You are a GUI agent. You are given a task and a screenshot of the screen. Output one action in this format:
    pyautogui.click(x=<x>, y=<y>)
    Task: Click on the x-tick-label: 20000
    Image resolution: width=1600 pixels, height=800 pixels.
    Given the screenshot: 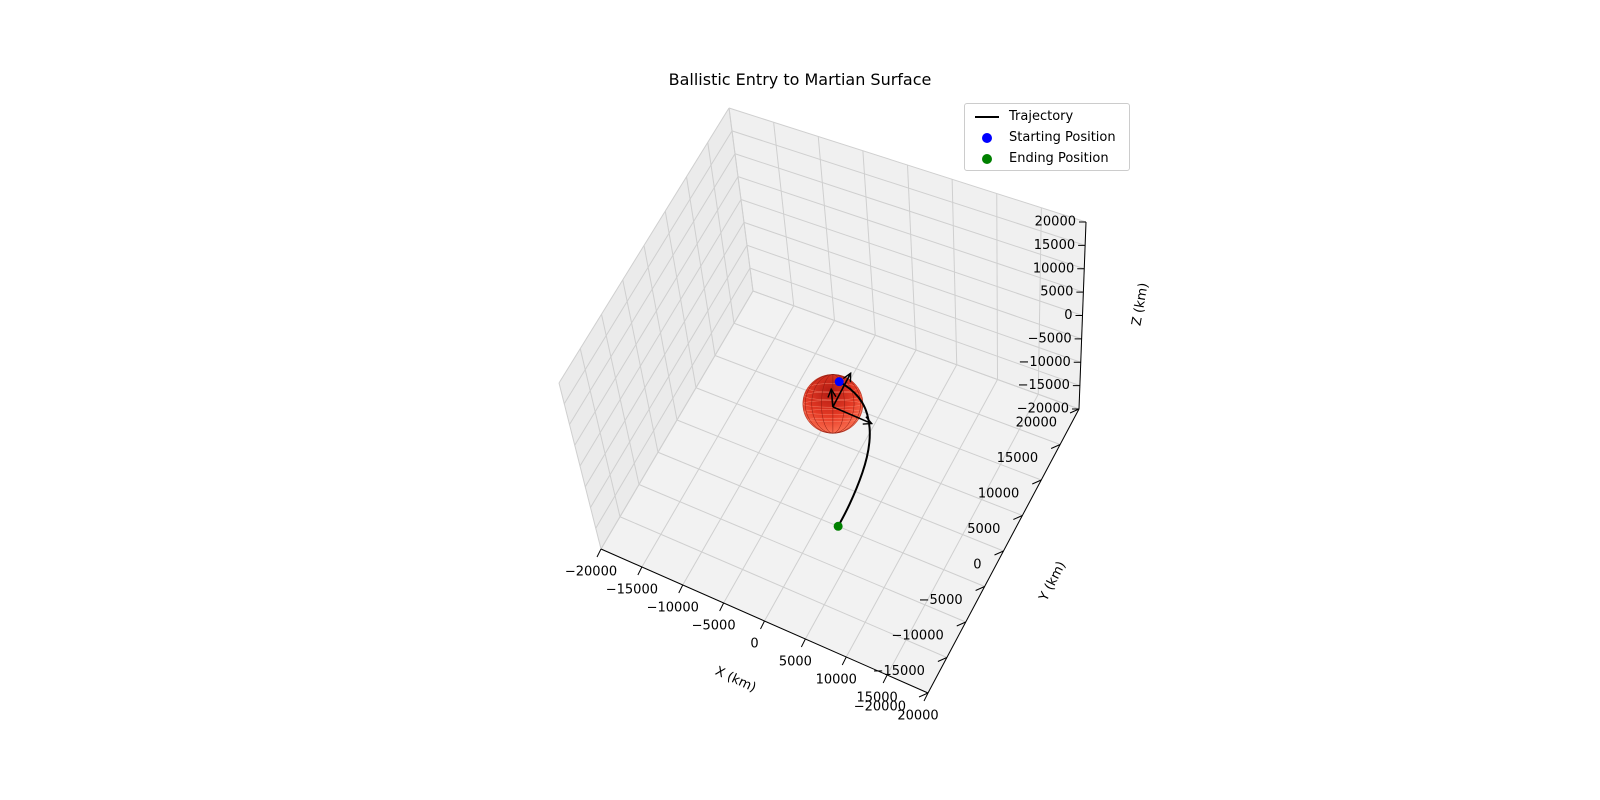 What is the action you would take?
    pyautogui.click(x=917, y=716)
    